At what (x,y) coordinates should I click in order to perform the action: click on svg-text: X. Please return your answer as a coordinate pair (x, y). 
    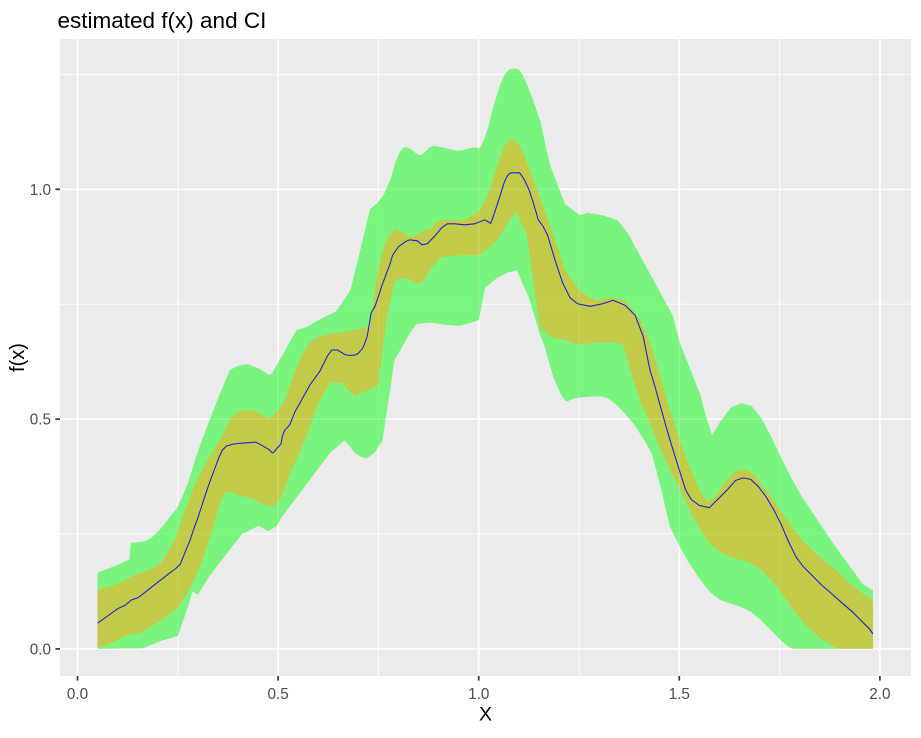
    Looking at the image, I should click on (485, 715).